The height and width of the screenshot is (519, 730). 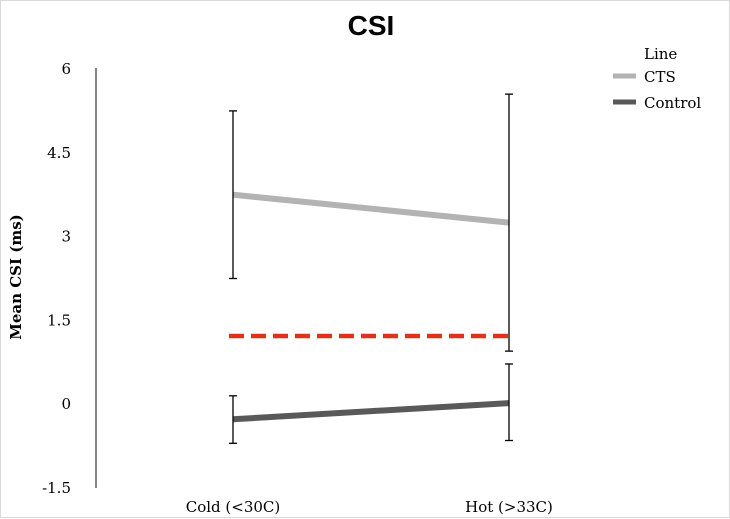 What do you see at coordinates (672, 103) in the screenshot?
I see `legend-label: Control` at bounding box center [672, 103].